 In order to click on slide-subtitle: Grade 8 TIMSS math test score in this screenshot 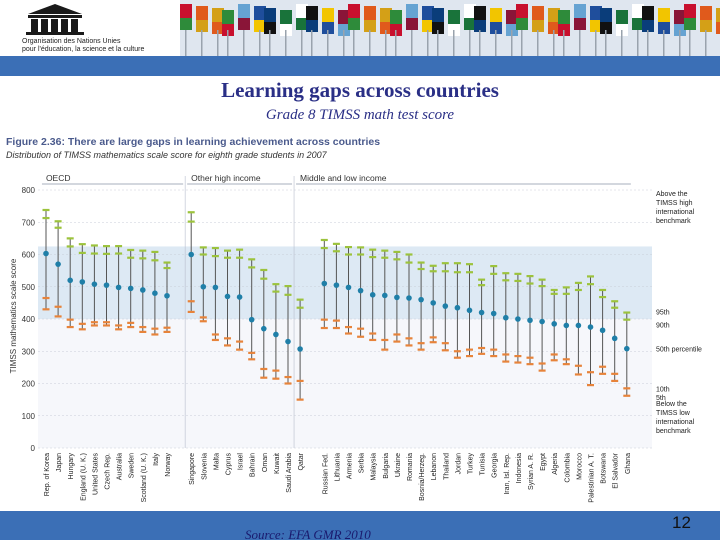, I will do `click(360, 115)`.